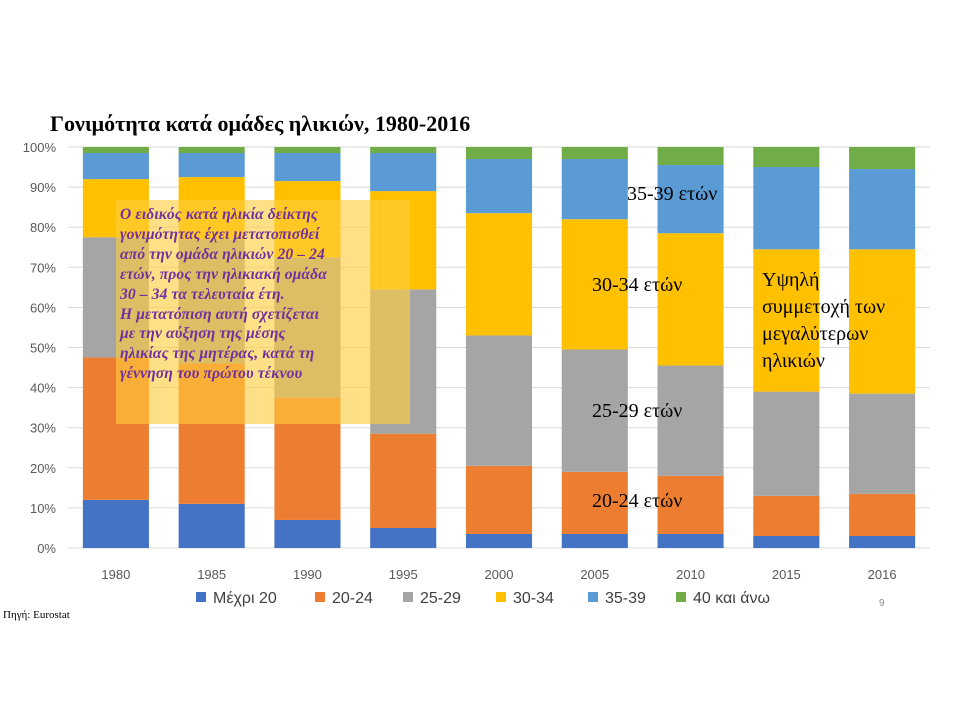  I want to click on legend-label: 25-29, so click(440, 598).